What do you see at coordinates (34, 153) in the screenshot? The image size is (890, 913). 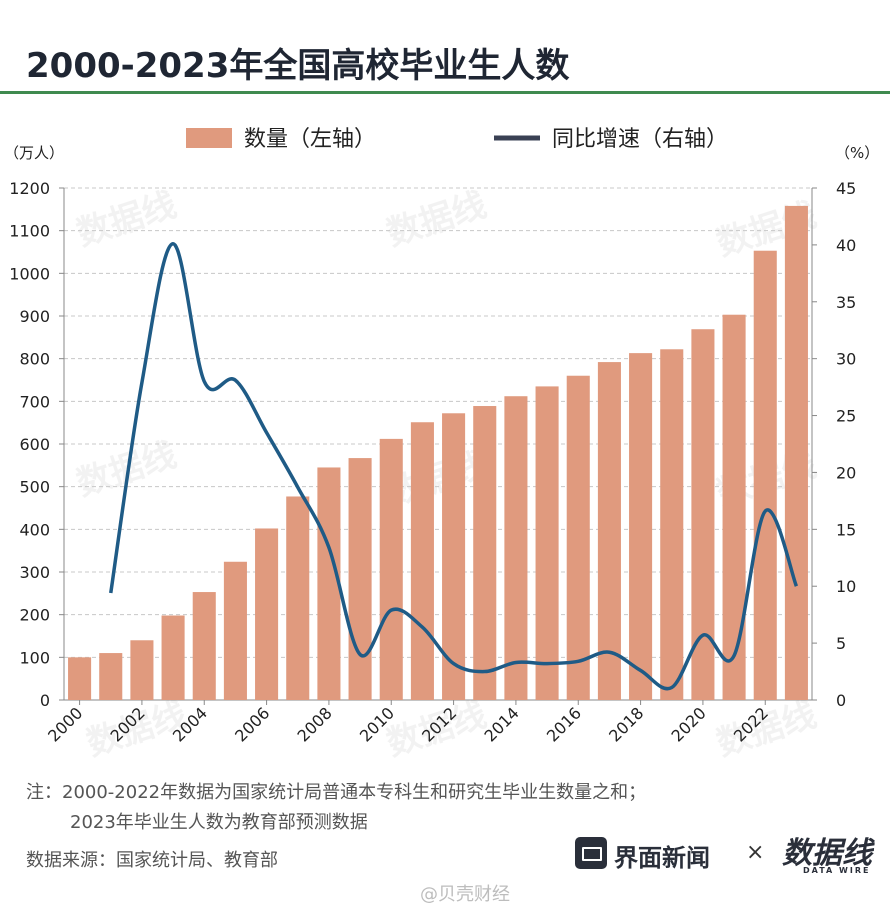 I see `left-axis-unit: （万人）` at bounding box center [34, 153].